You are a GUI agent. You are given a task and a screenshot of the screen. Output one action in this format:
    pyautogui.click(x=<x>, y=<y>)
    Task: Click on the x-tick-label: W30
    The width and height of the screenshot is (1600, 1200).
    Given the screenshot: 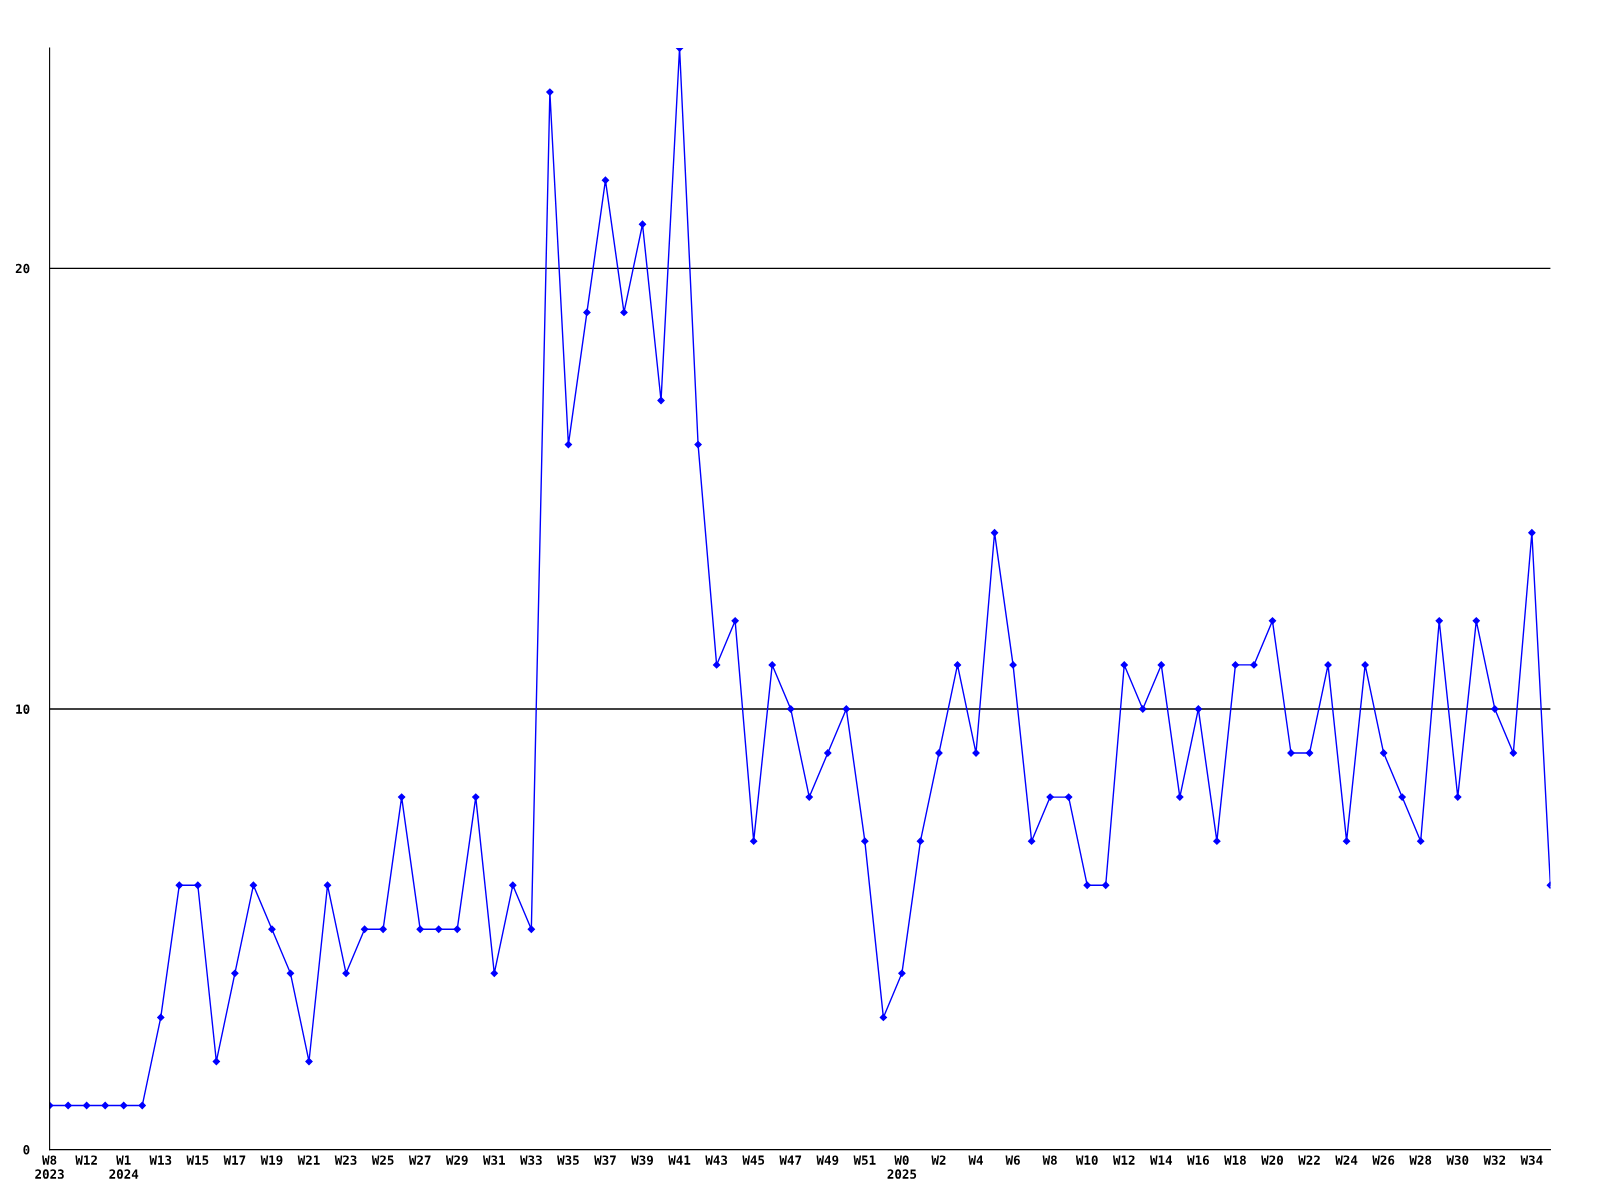 What is the action you would take?
    pyautogui.click(x=1457, y=1160)
    